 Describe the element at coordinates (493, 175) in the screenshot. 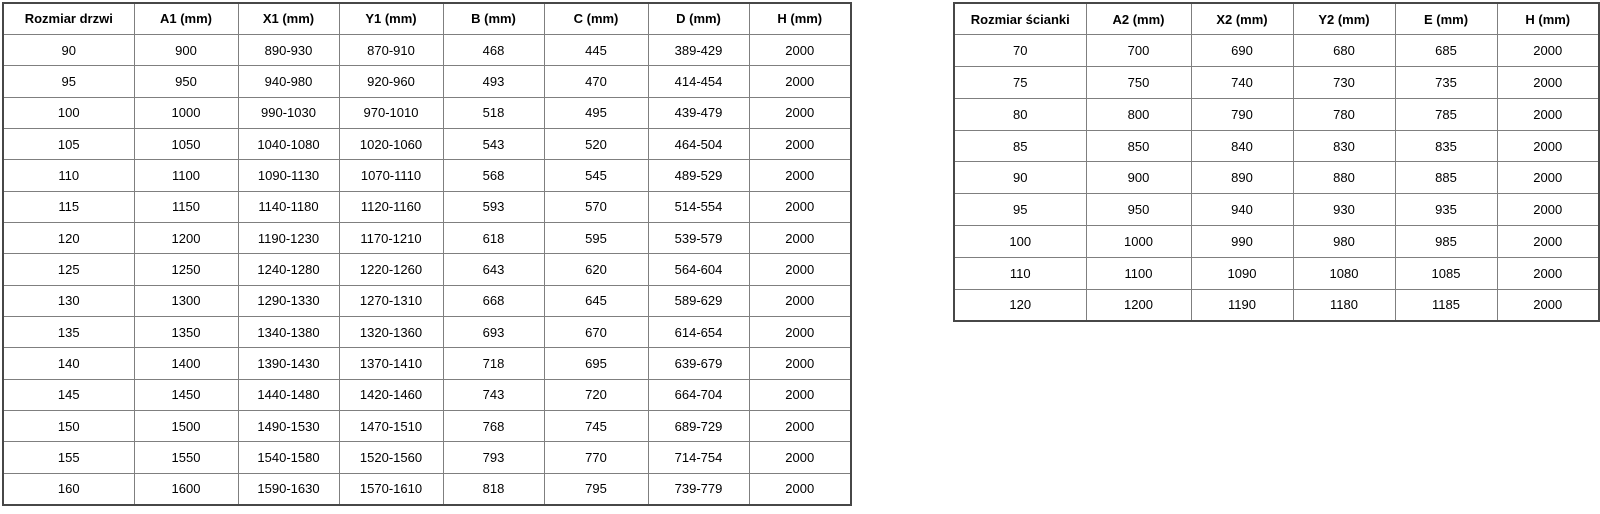

I see `table-cell: 568` at that location.